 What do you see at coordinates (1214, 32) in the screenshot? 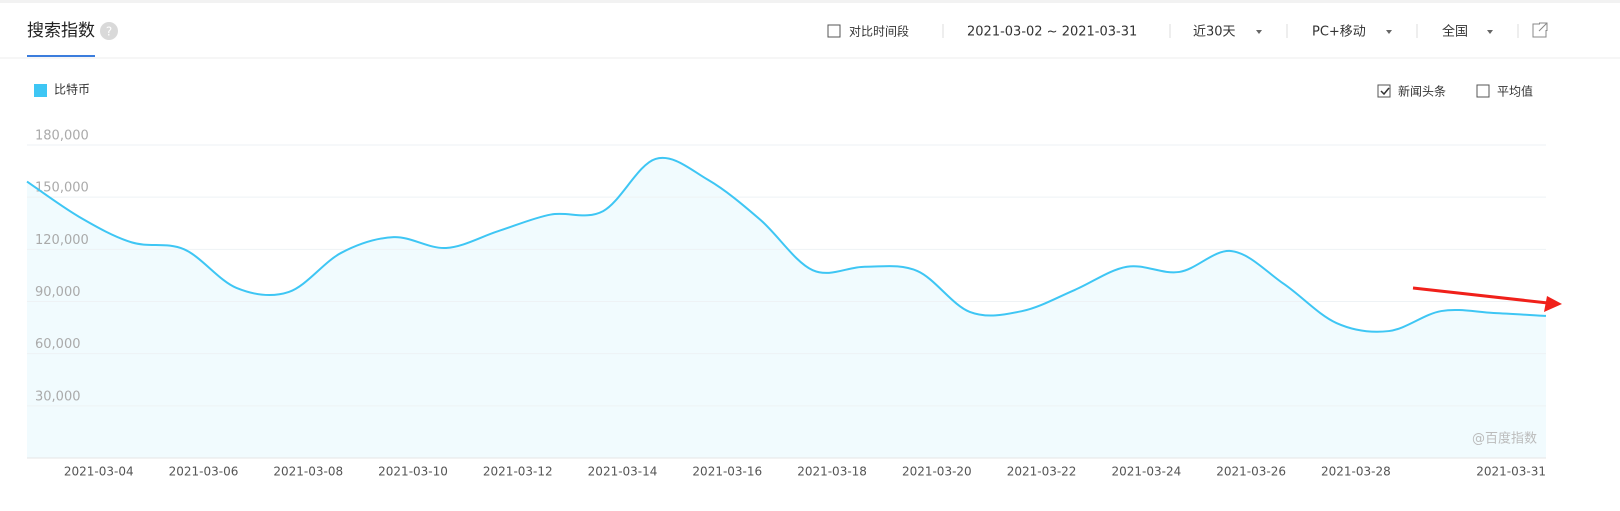
I see `period-select: 近30天` at bounding box center [1214, 32].